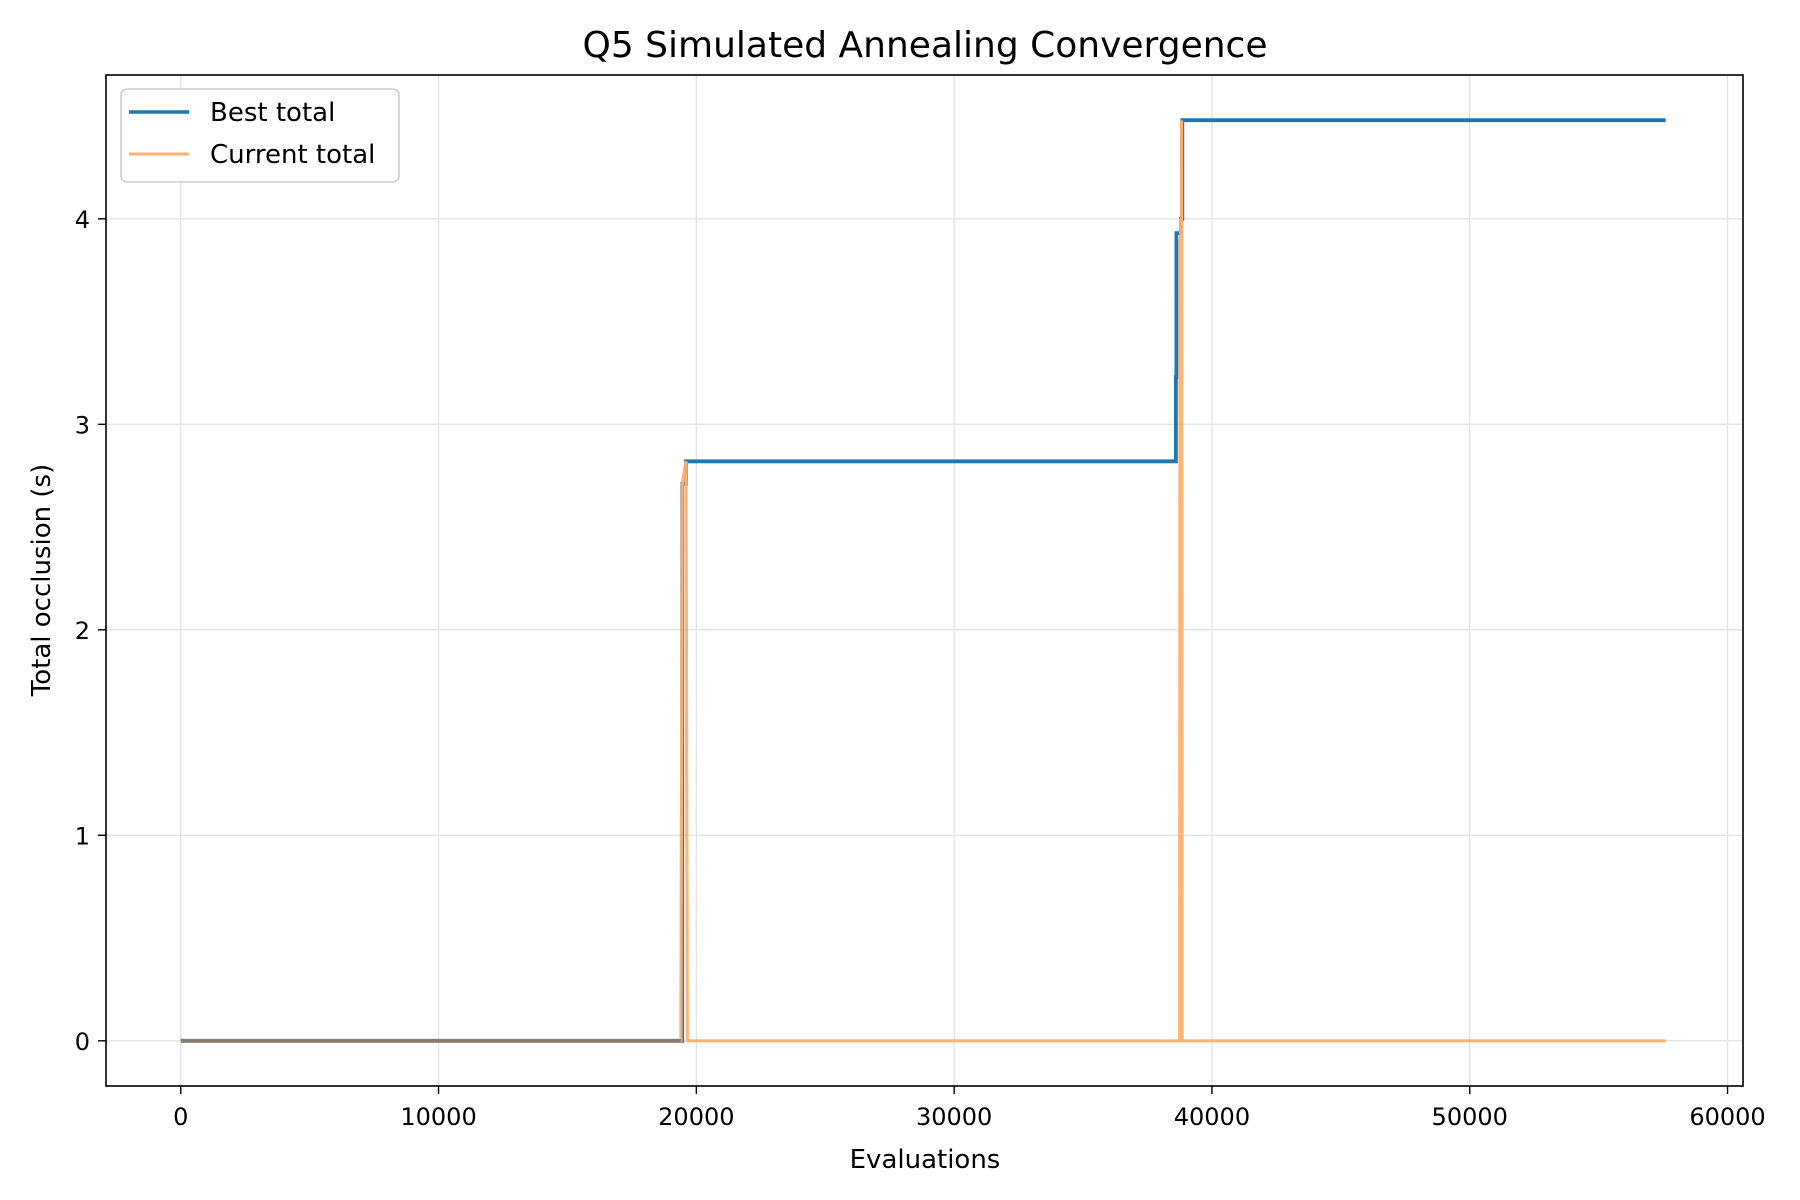  What do you see at coordinates (1212, 1117) in the screenshot?
I see `x-tick-label: 40000` at bounding box center [1212, 1117].